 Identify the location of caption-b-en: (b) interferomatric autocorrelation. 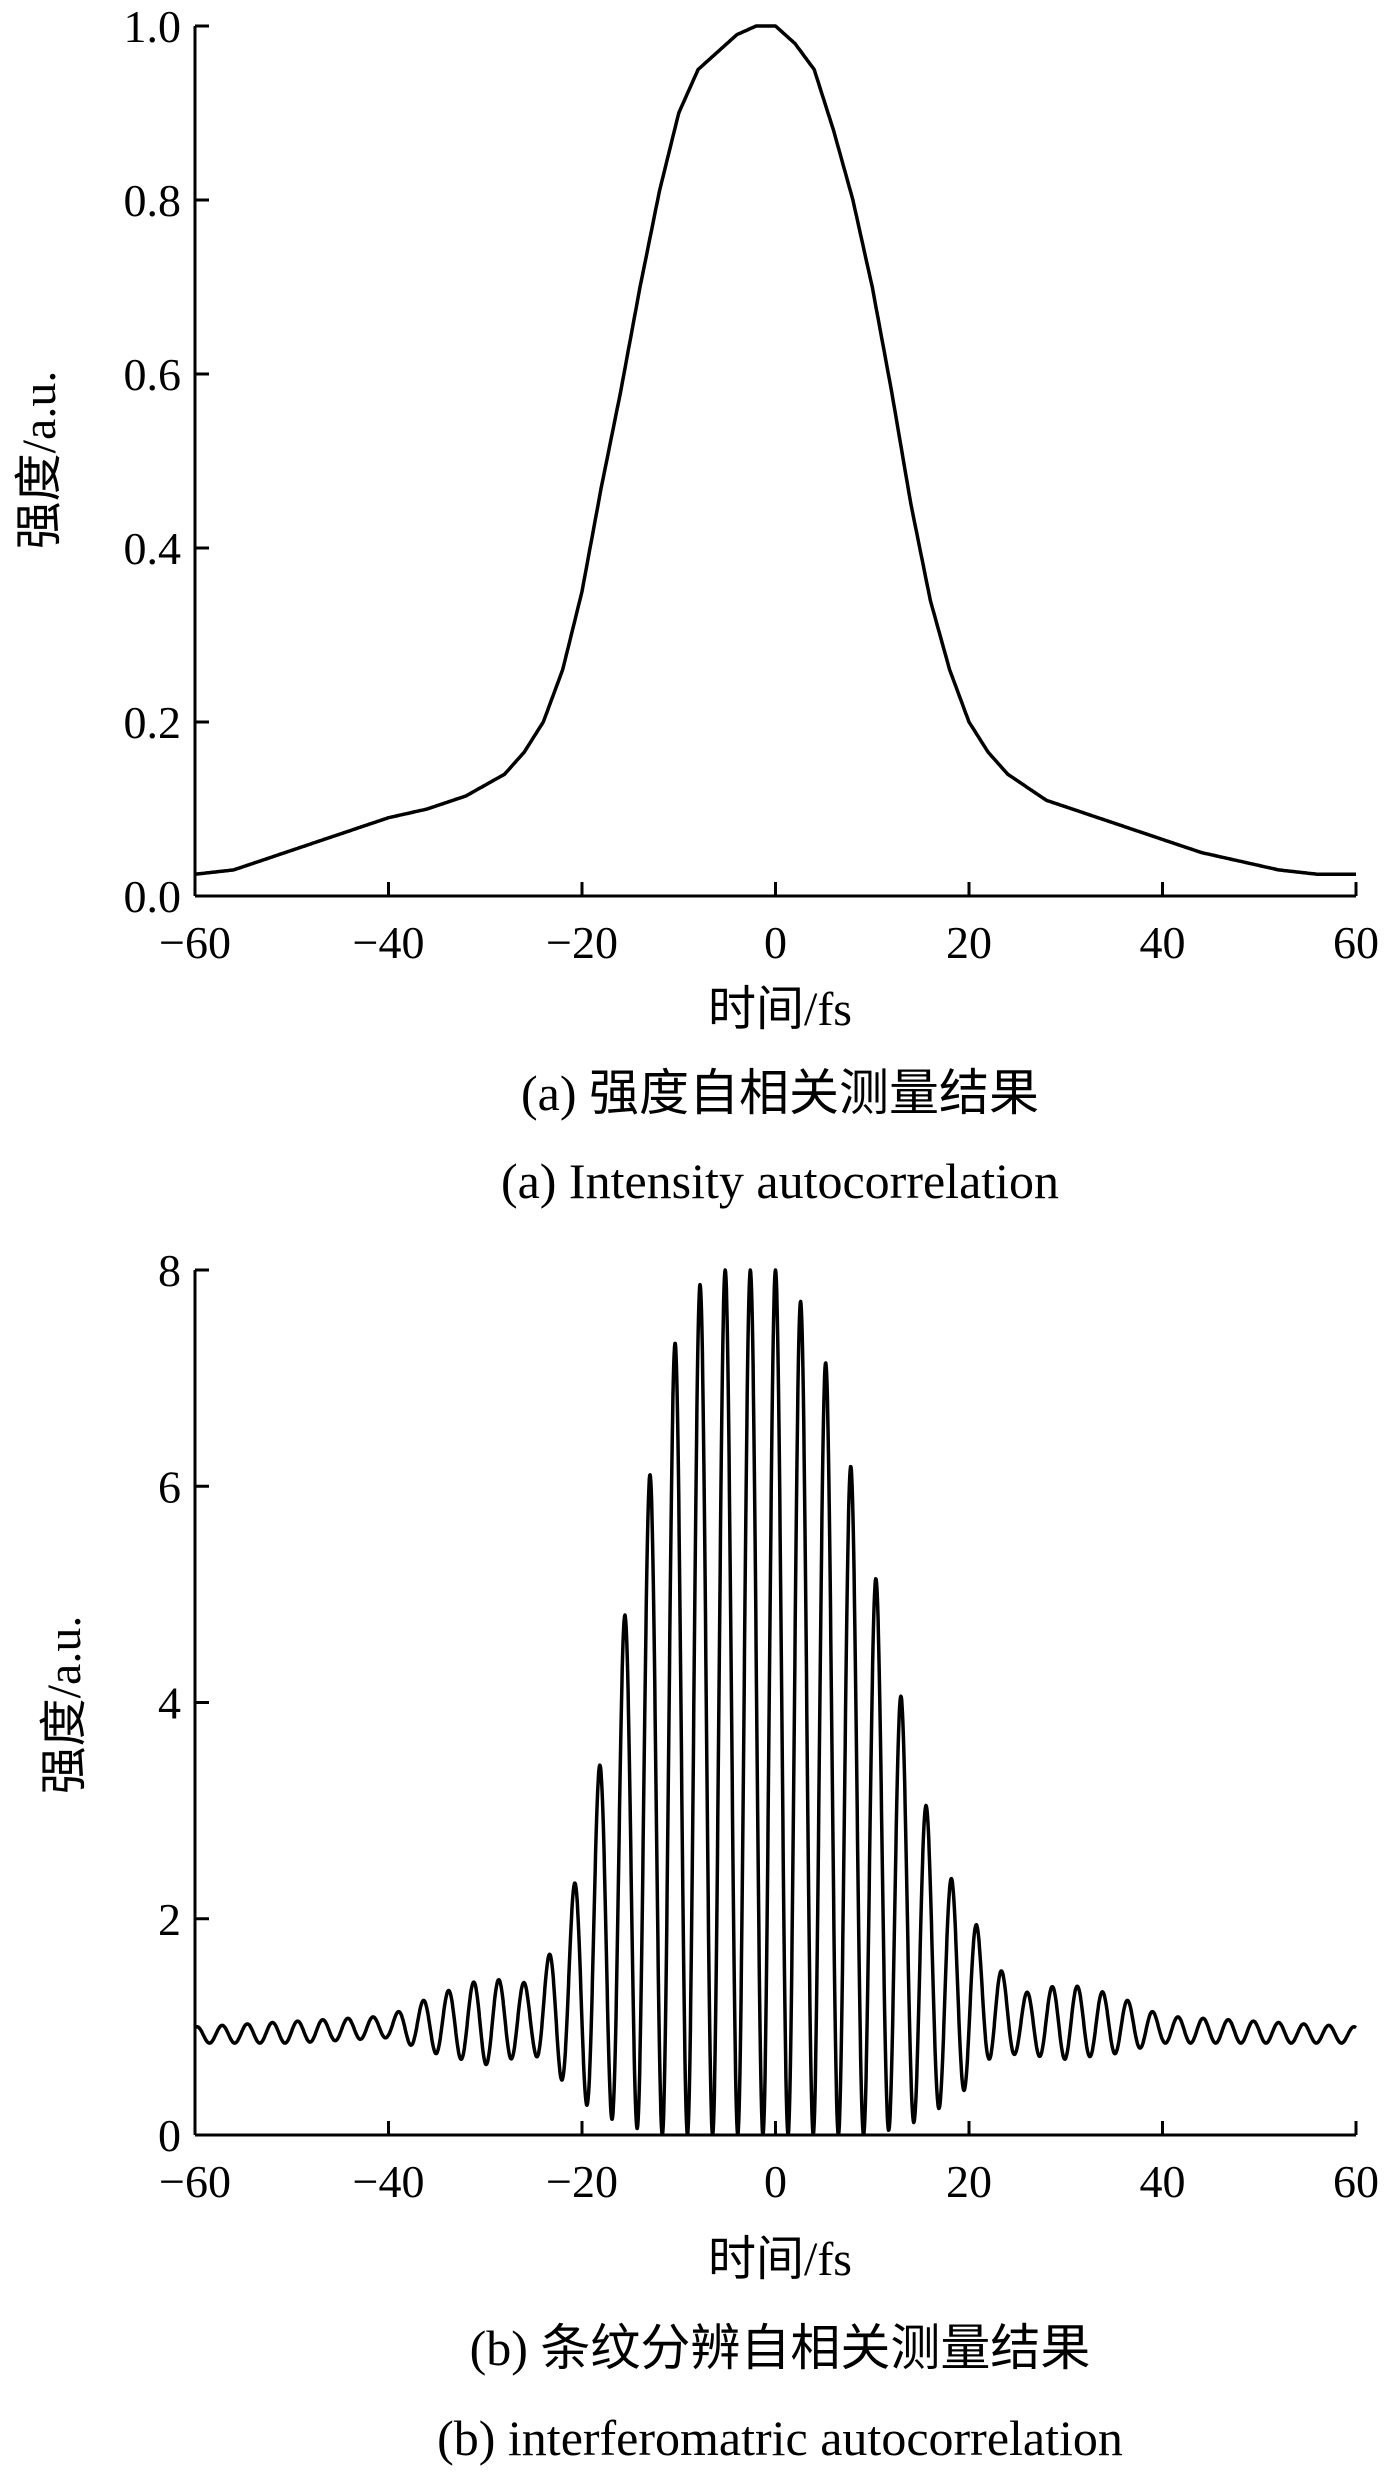
(780, 2438).